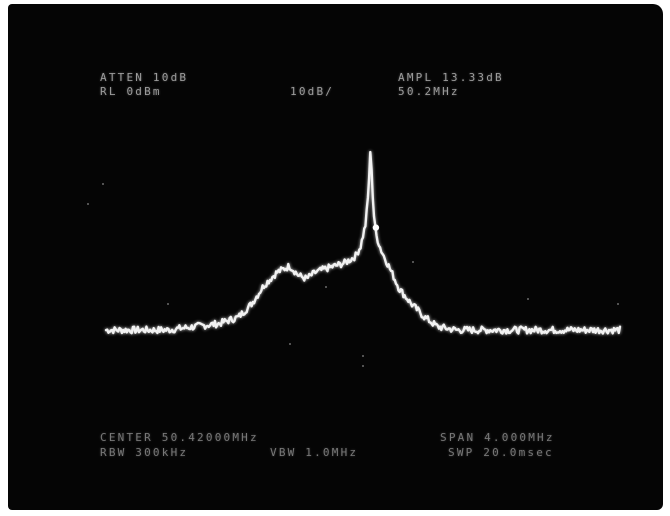 The height and width of the screenshot is (516, 670). What do you see at coordinates (314, 452) in the screenshot?
I see `vbw-readout: VBW 1.0MHz` at bounding box center [314, 452].